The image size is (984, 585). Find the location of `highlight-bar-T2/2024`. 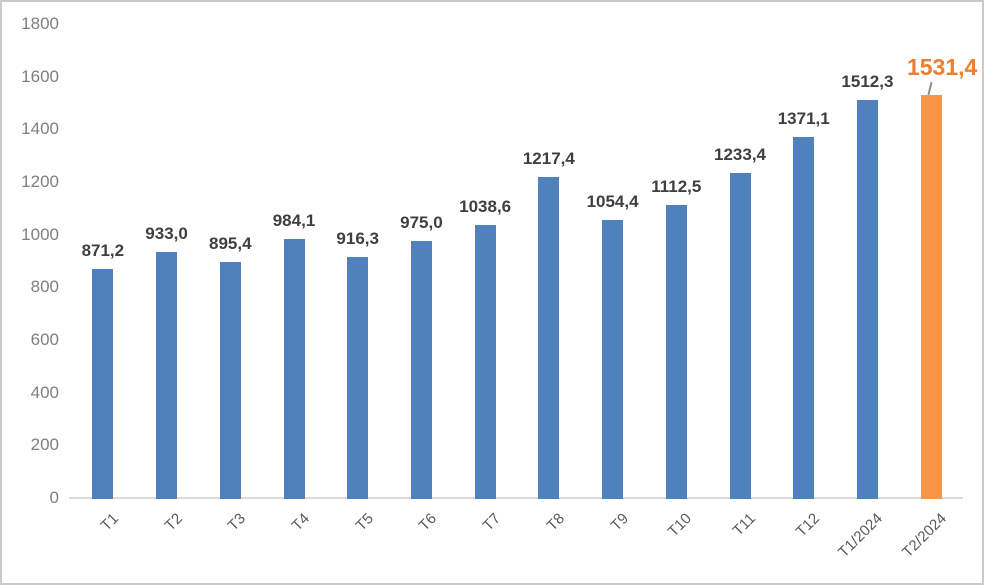

highlight-bar-T2/2024 is located at coordinates (931, 296).